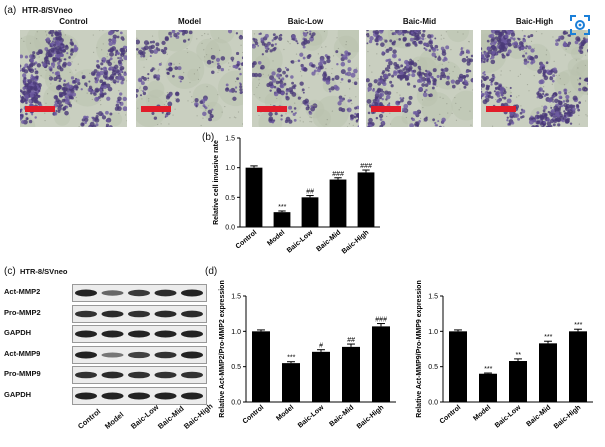 The height and width of the screenshot is (447, 605). What do you see at coordinates (310, 192) in the screenshot?
I see `significance-mark: ##` at bounding box center [310, 192].